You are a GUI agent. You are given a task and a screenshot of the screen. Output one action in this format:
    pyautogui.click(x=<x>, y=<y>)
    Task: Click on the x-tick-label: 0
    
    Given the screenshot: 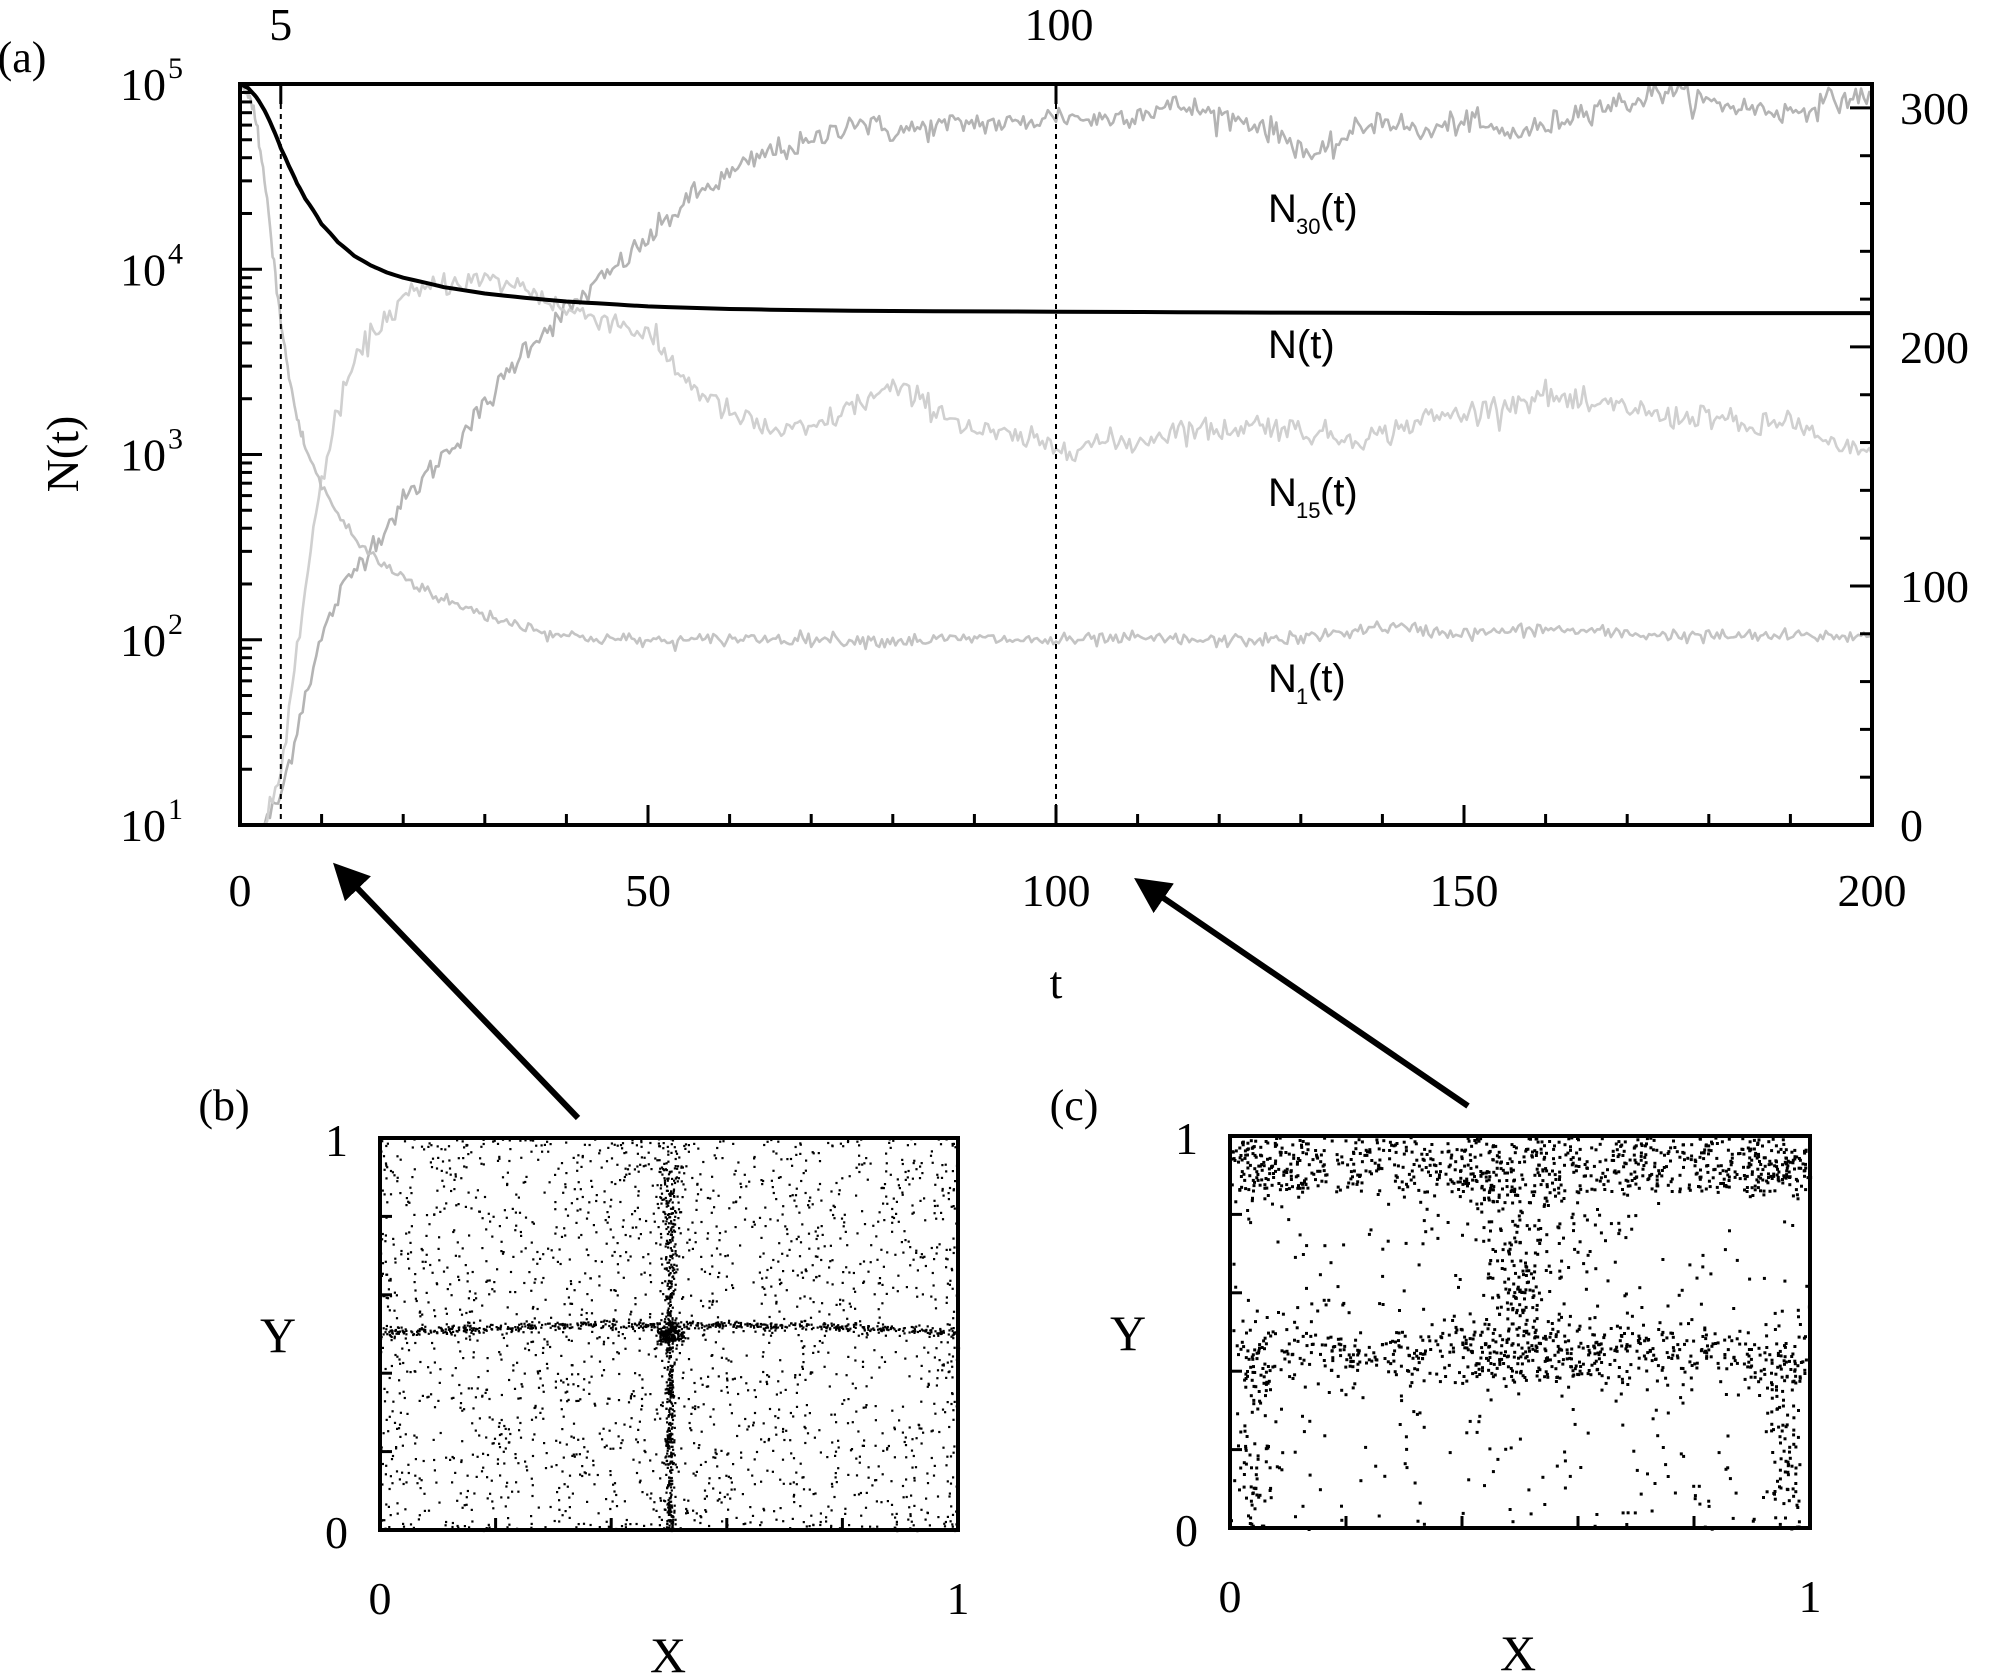 What is the action you would take?
    pyautogui.click(x=380, y=1598)
    